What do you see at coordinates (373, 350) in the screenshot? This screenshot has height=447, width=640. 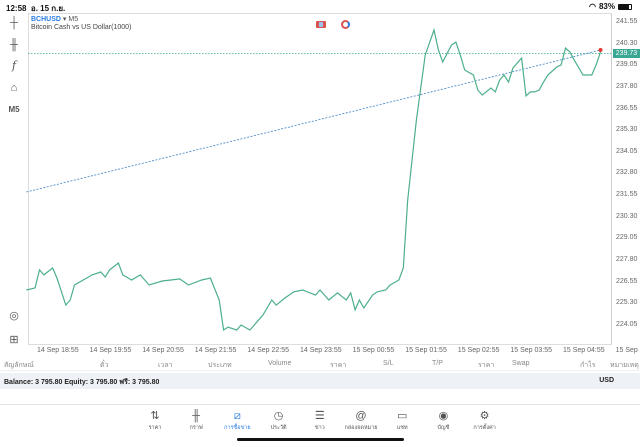 I see `x-tick-label: 15 Sep 00:55` at bounding box center [373, 350].